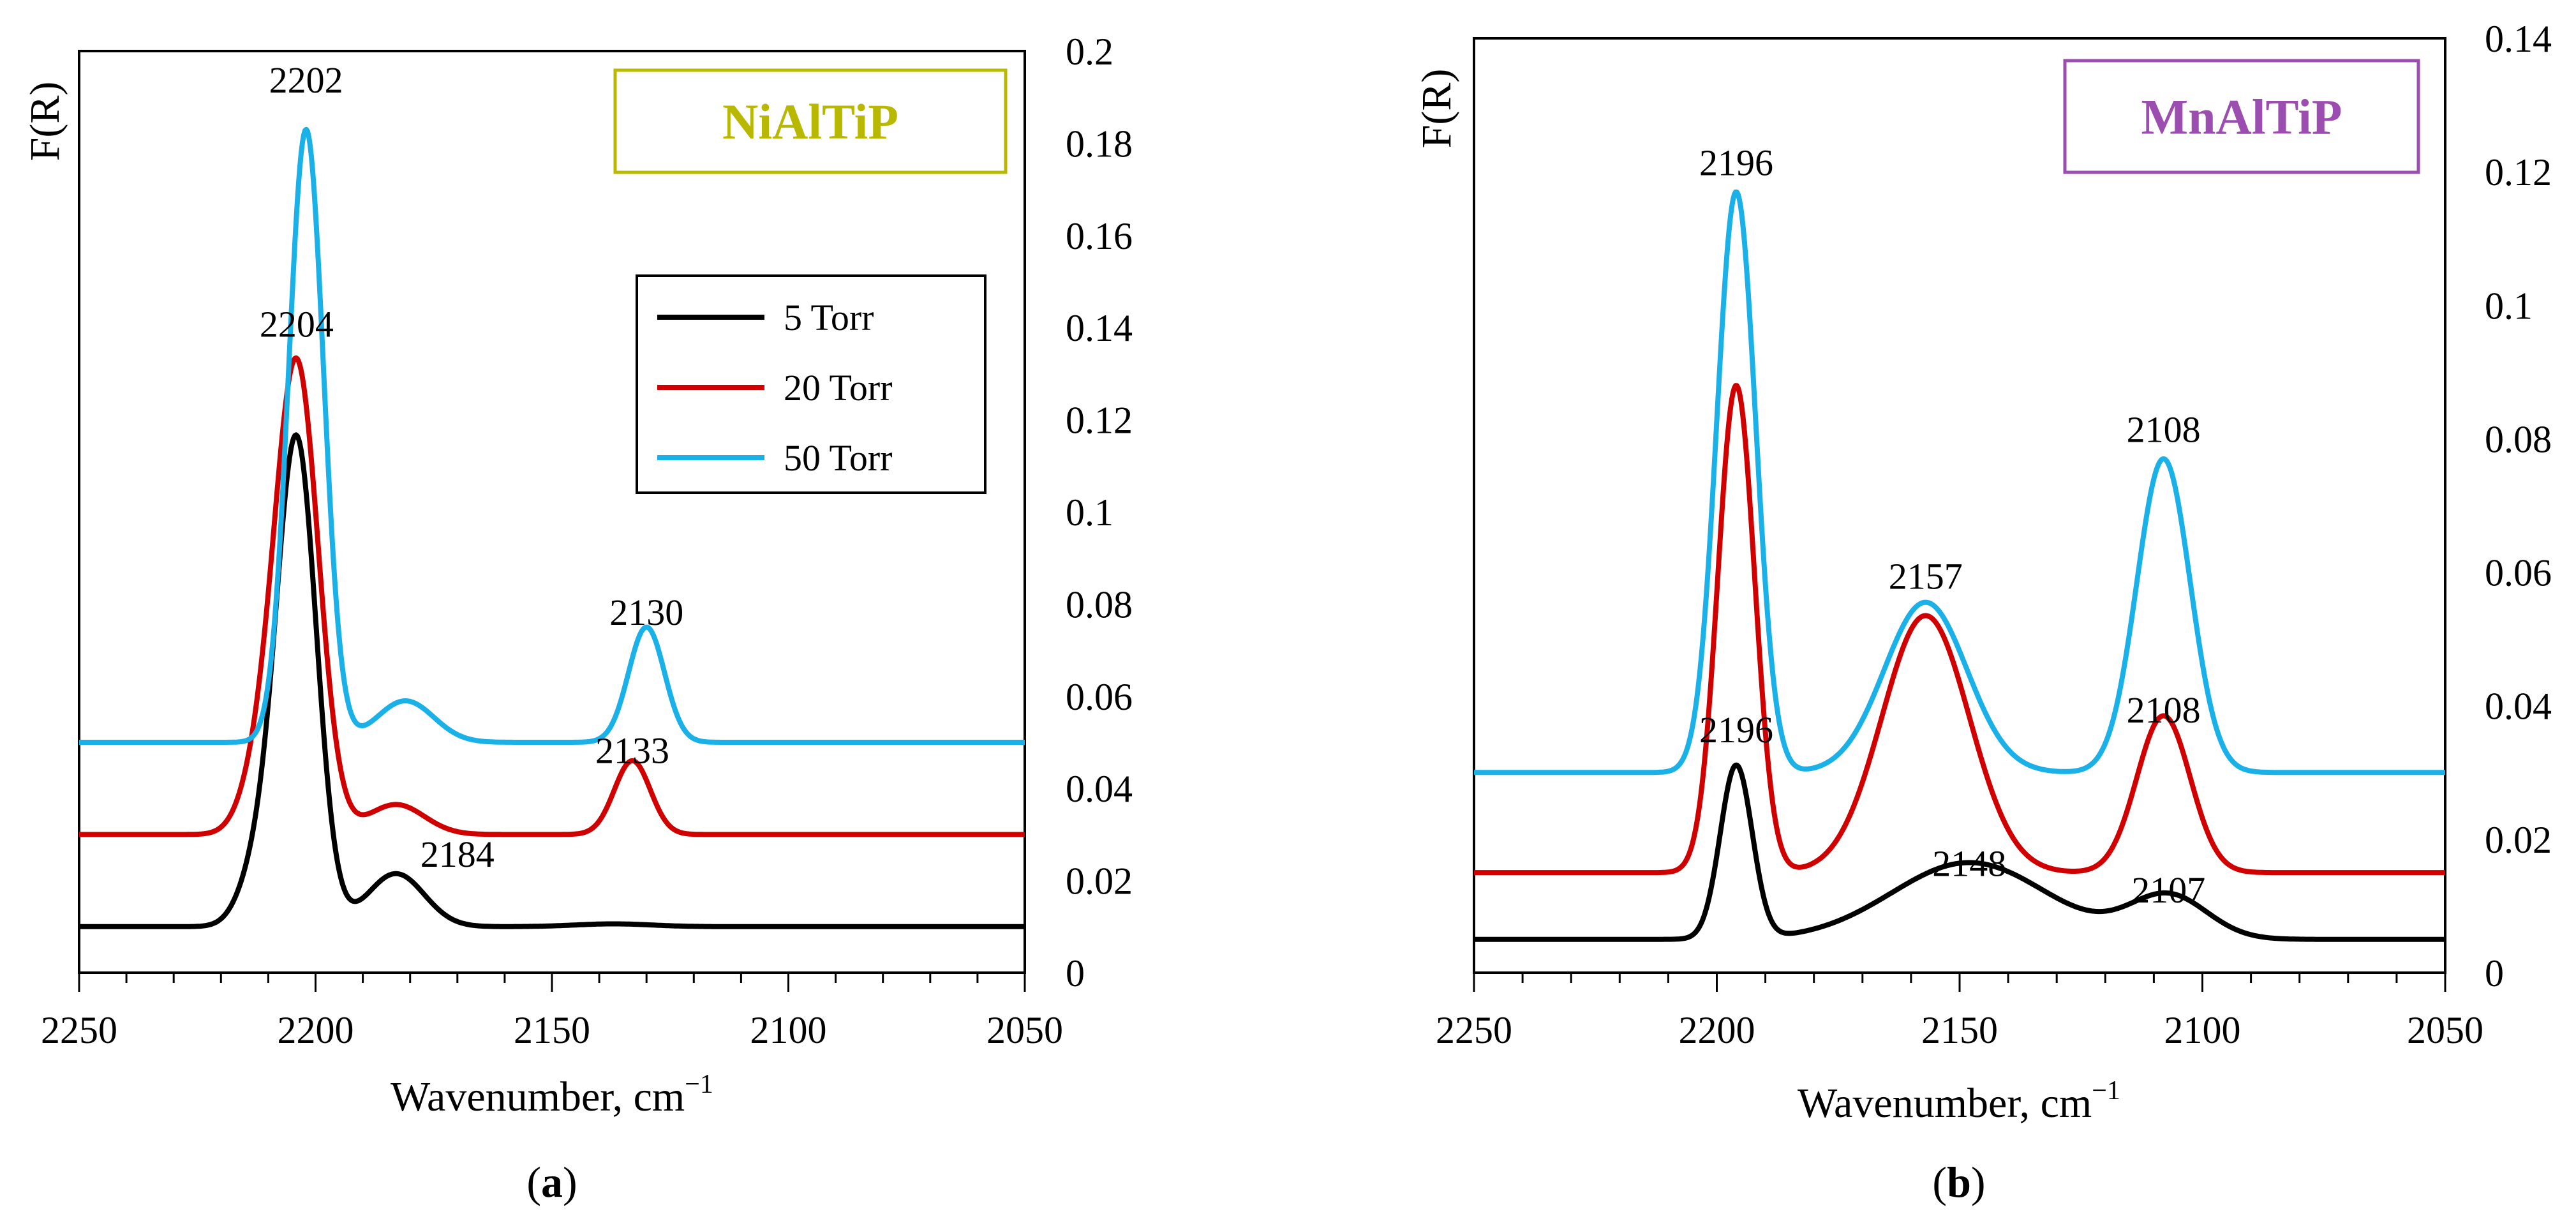  Describe the element at coordinates (306, 80) in the screenshot. I see `peak-label: 2202` at that location.